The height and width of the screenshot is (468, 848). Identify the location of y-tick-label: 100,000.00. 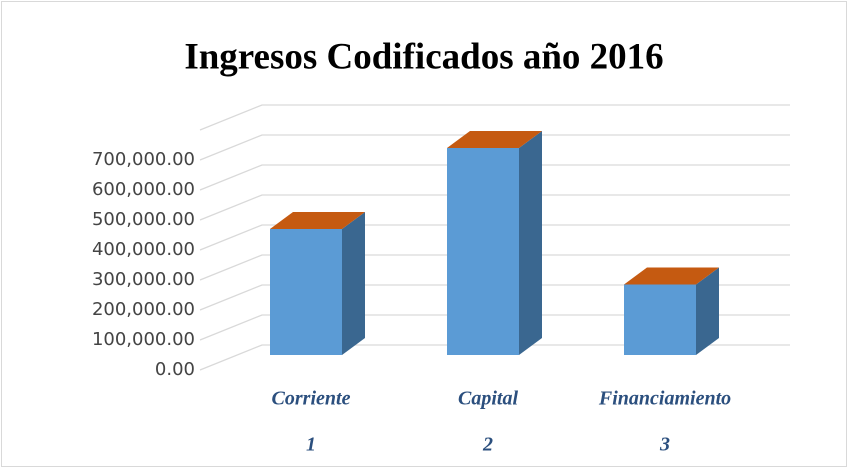
(143, 339).